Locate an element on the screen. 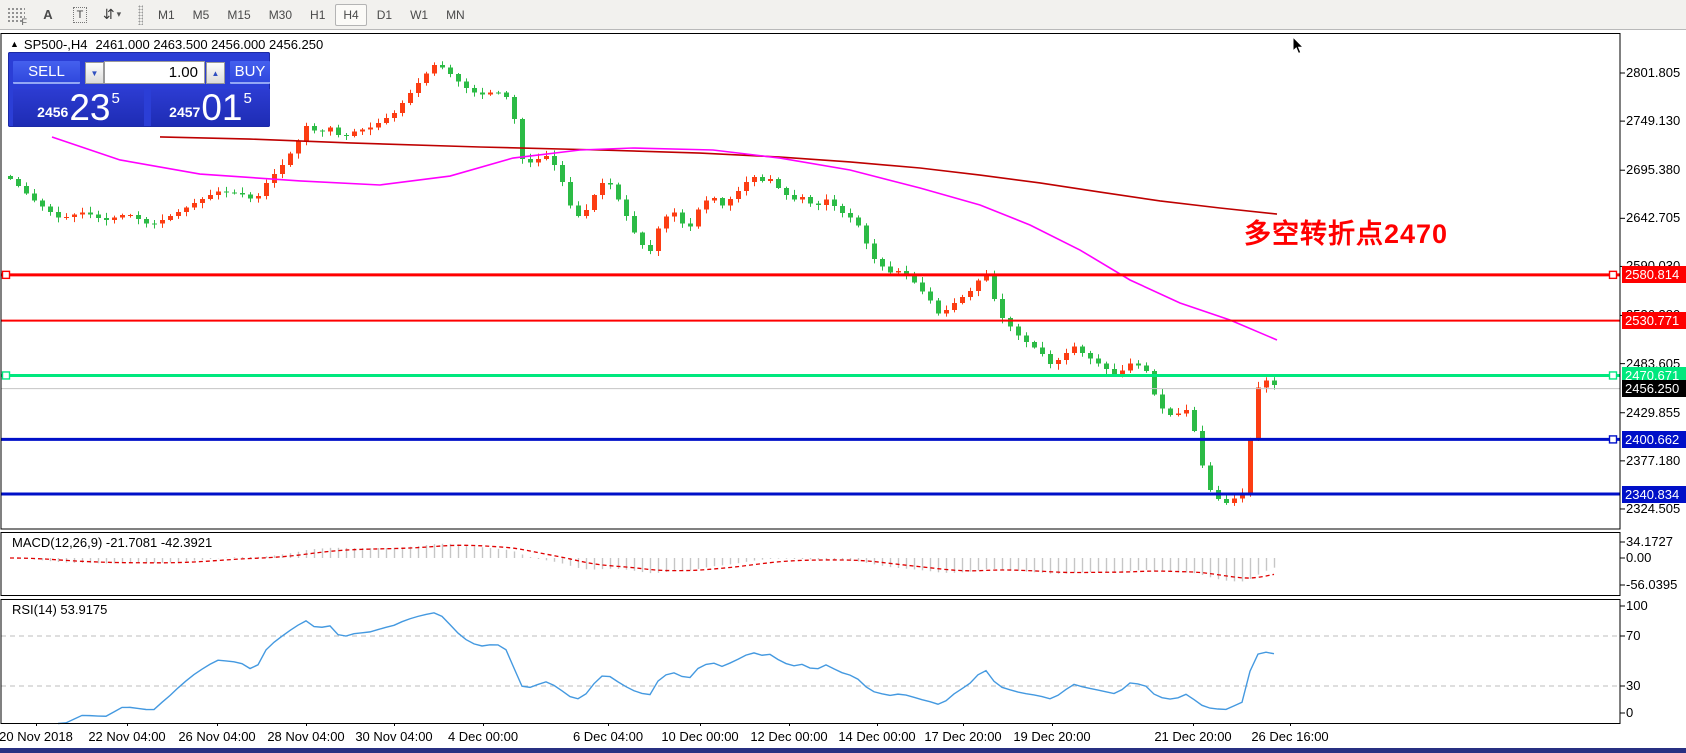 Image resolution: width=1686 pixels, height=753 pixels. price-badge-2400.662: 2400.662 is located at coordinates (1654, 439).